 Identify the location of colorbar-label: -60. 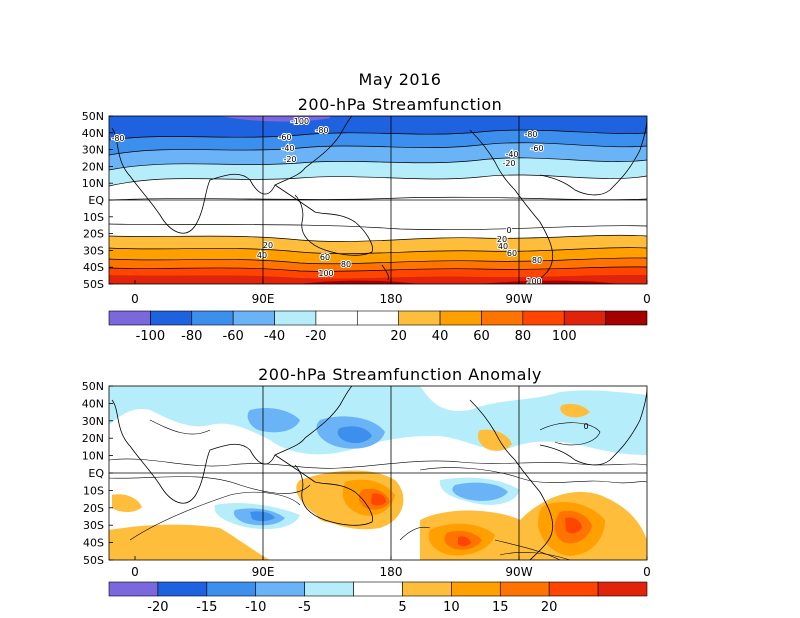
(233, 336).